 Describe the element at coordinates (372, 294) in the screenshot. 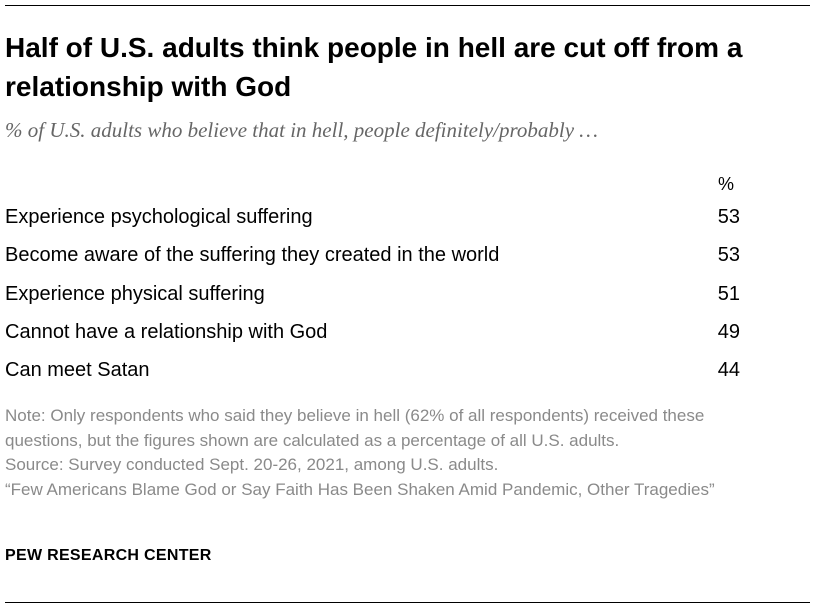

I see `table-row: Experience physical suffering 51` at that location.